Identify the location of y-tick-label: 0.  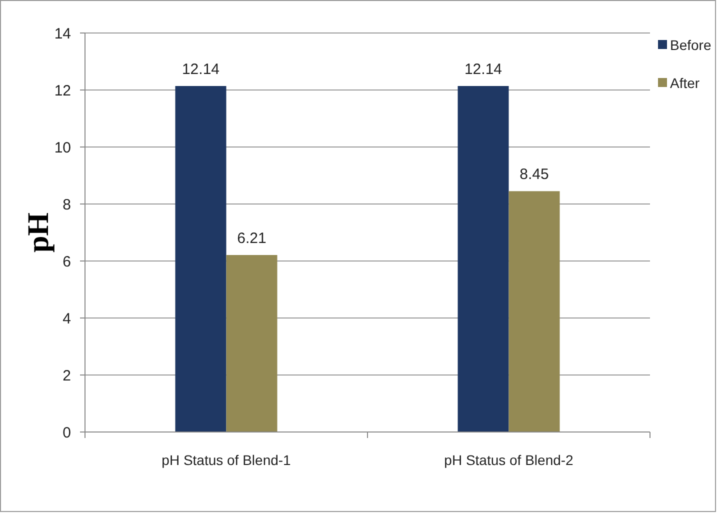
(66, 433).